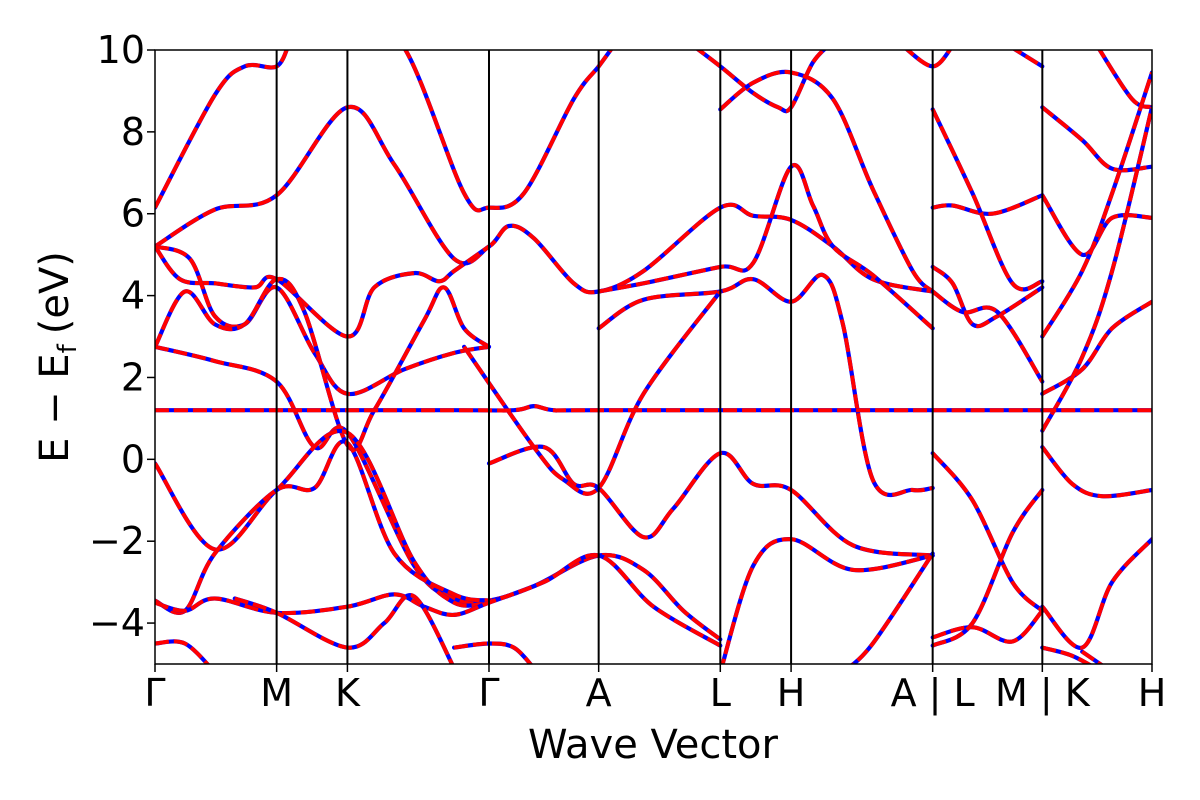 The image size is (1200, 800). What do you see at coordinates (122, 336) in the screenshot?
I see `y-axis: 10 8 6 4 2 0 −2 −4` at bounding box center [122, 336].